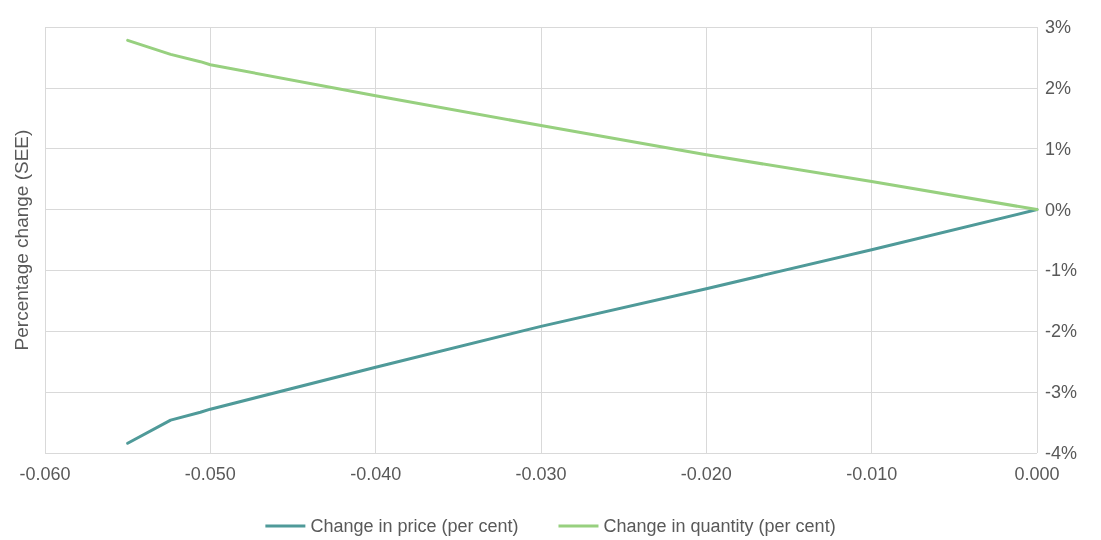 This screenshot has height=540, width=1101. Describe the element at coordinates (1061, 331) in the screenshot. I see `y-tick-label: -2%` at that location.